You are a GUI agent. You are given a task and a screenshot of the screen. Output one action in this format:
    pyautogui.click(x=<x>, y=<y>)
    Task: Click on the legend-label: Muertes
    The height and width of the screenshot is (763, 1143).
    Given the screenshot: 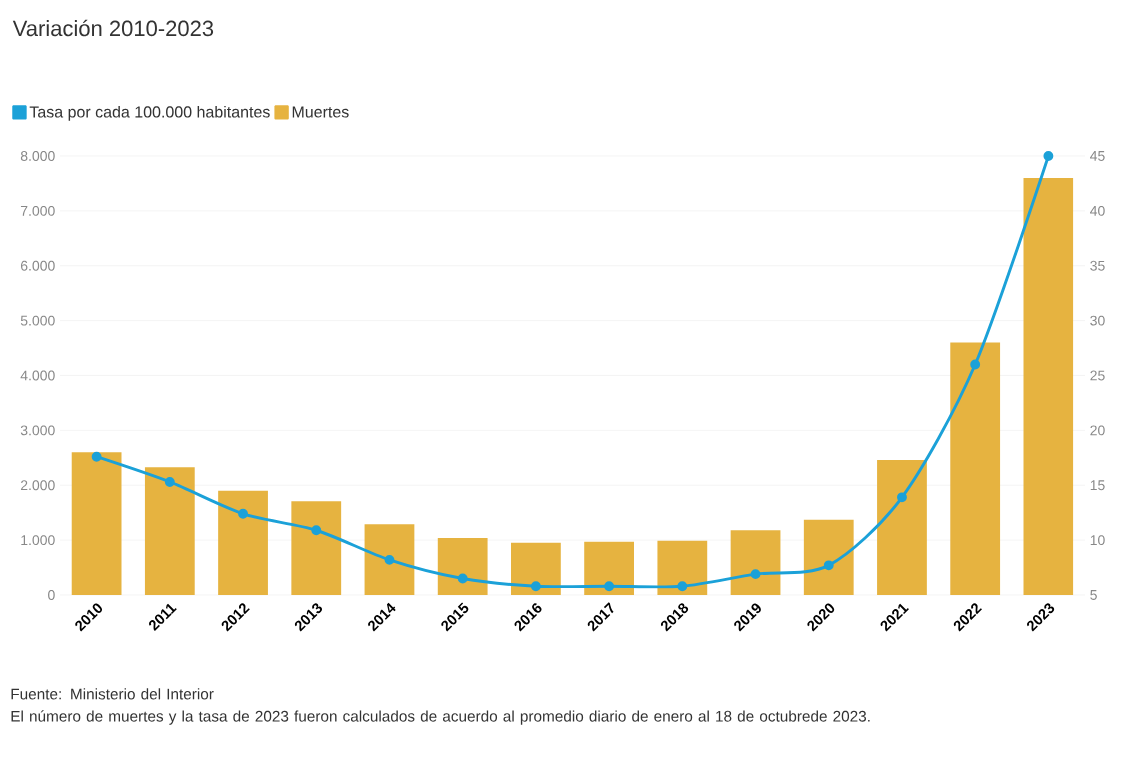 What is the action you would take?
    pyautogui.click(x=320, y=112)
    